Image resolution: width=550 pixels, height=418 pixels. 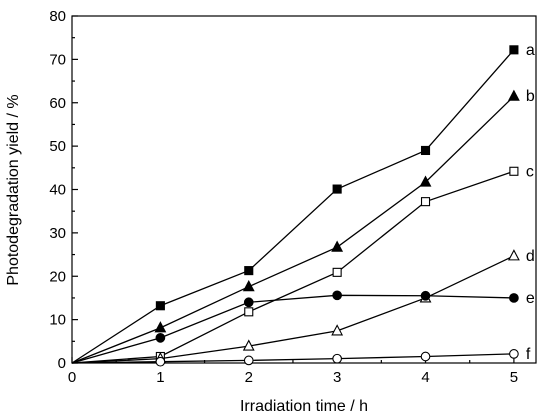 I want to click on series-line-f, so click(x=292, y=358).